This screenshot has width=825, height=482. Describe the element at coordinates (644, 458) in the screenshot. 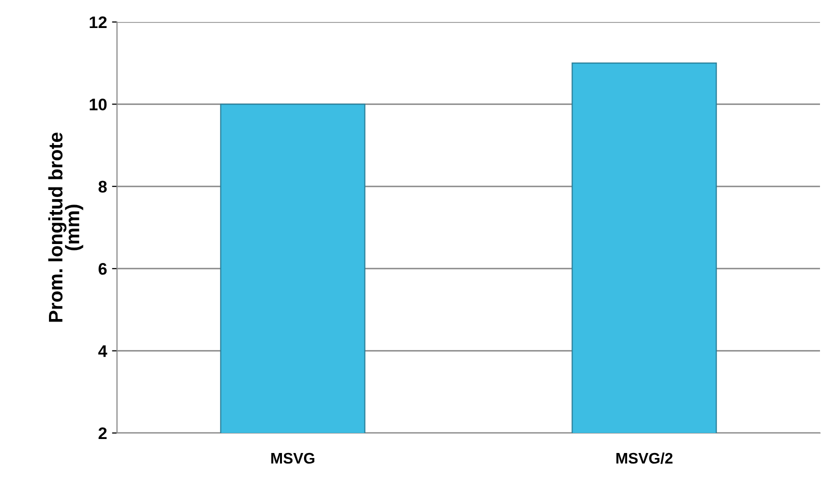

I see `x-tick-label: MSVG/2` at that location.